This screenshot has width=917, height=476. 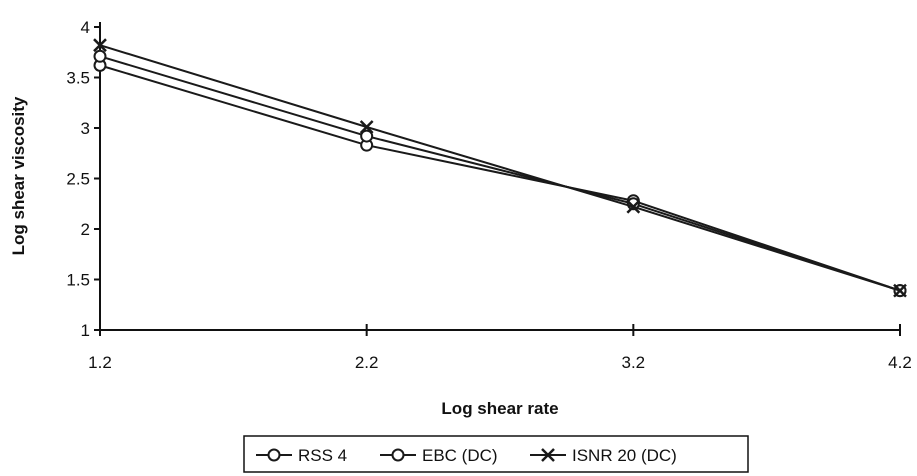 What do you see at coordinates (85, 128) in the screenshot?
I see `y-tick-label: 3` at bounding box center [85, 128].